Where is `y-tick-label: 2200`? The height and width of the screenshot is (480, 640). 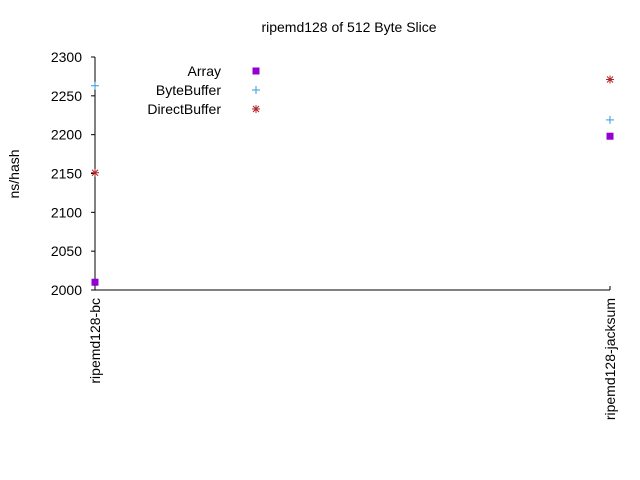
y-tick-label: 2200 is located at coordinates (66, 135).